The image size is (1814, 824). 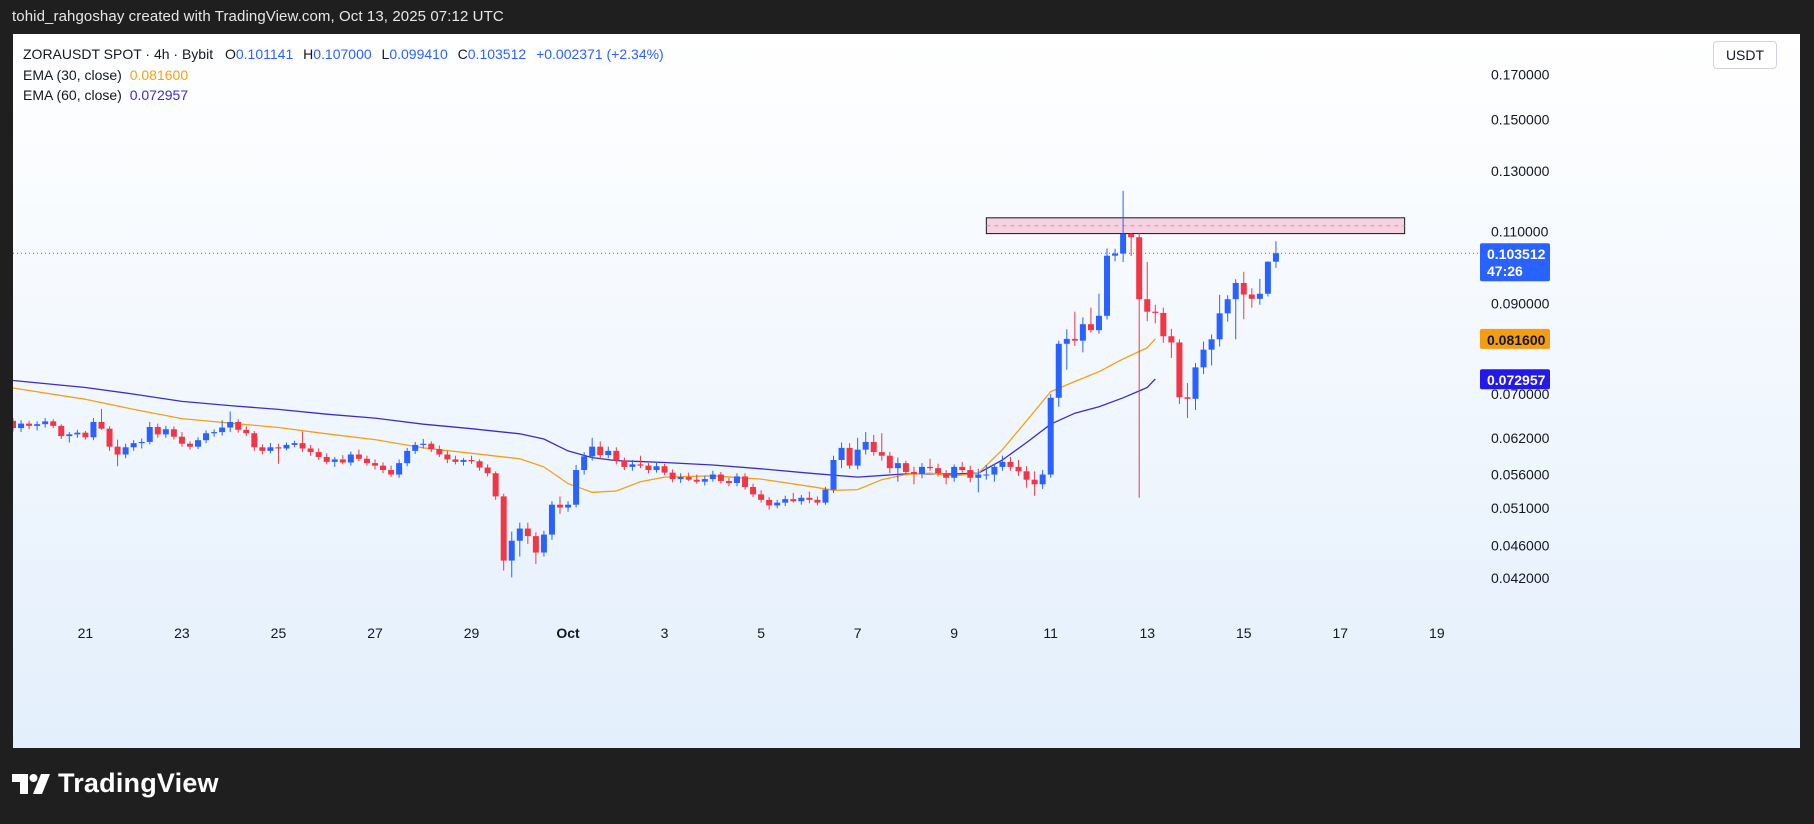 I want to click on legend-ema30-label: EMA (30, close), so click(x=72, y=74).